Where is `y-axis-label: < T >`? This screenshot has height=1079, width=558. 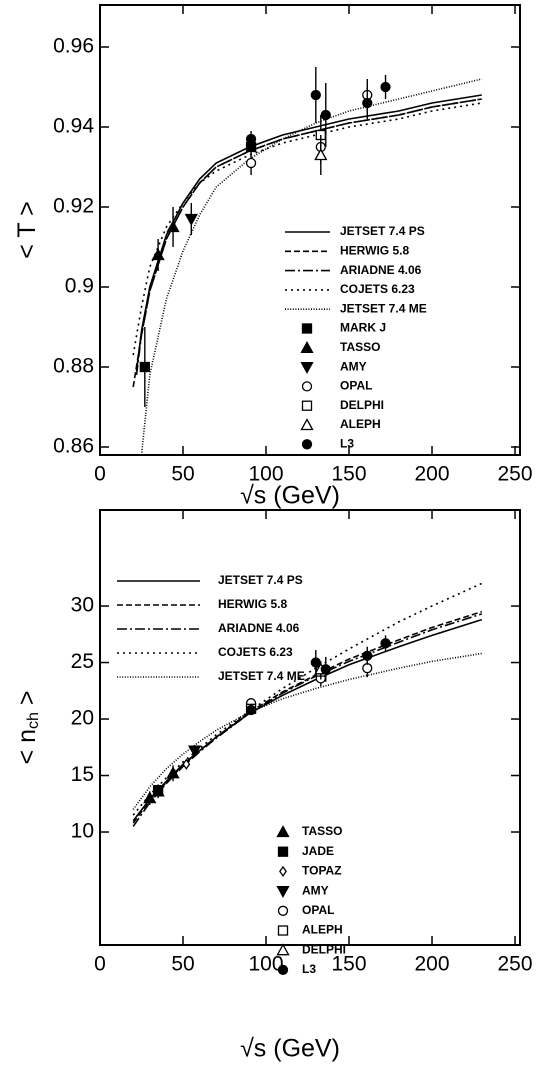
y-axis-label: < T > is located at coordinates (27, 229).